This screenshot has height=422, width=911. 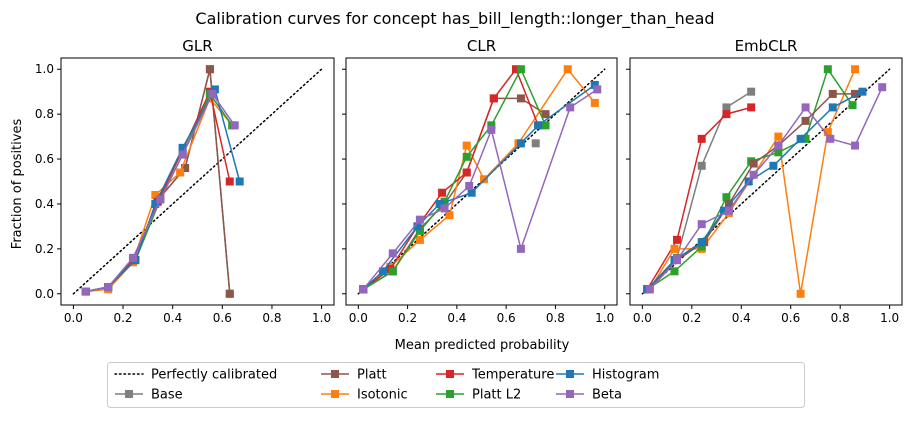 I want to click on series-perfectly-calibrated, so click(x=197, y=181).